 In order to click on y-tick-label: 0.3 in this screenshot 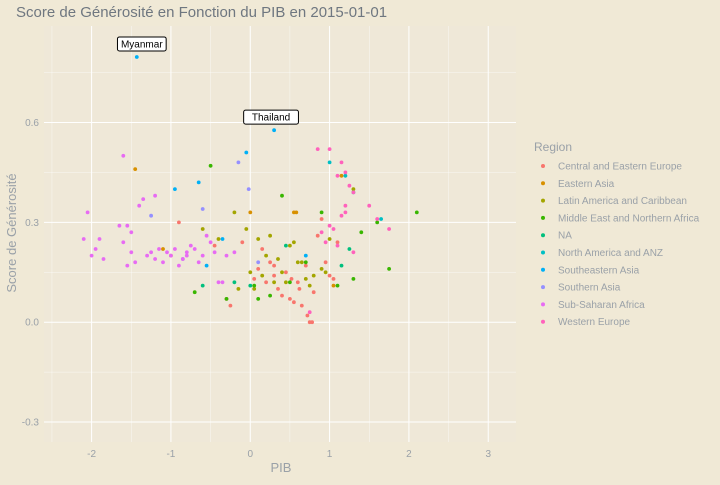, I will do `click(32, 223)`.